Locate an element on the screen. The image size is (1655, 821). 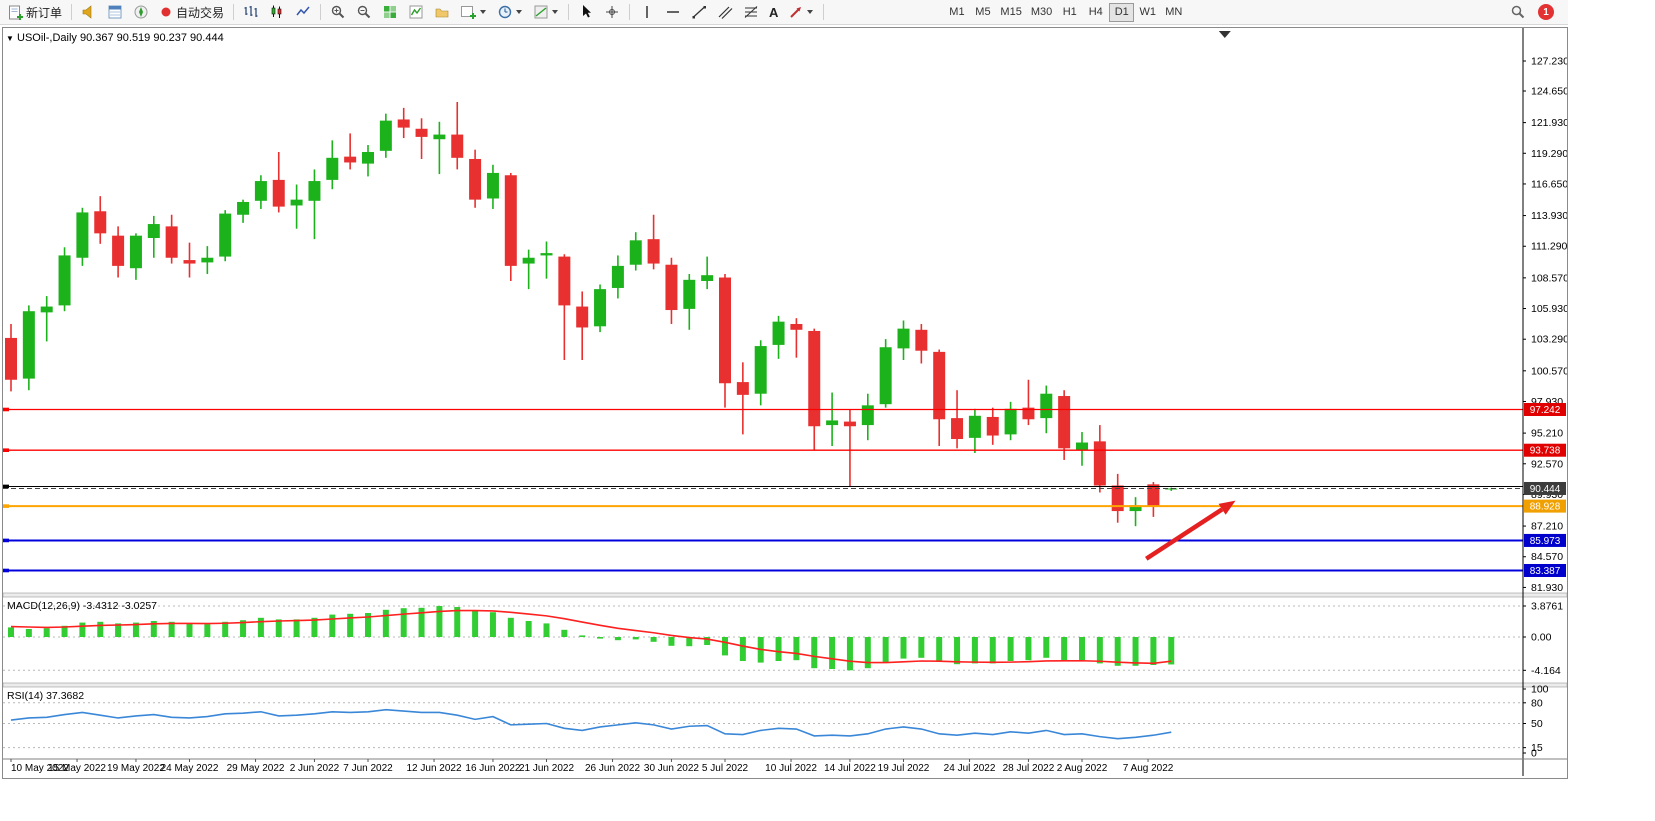
text-tool-button: A is located at coordinates (773, 12).